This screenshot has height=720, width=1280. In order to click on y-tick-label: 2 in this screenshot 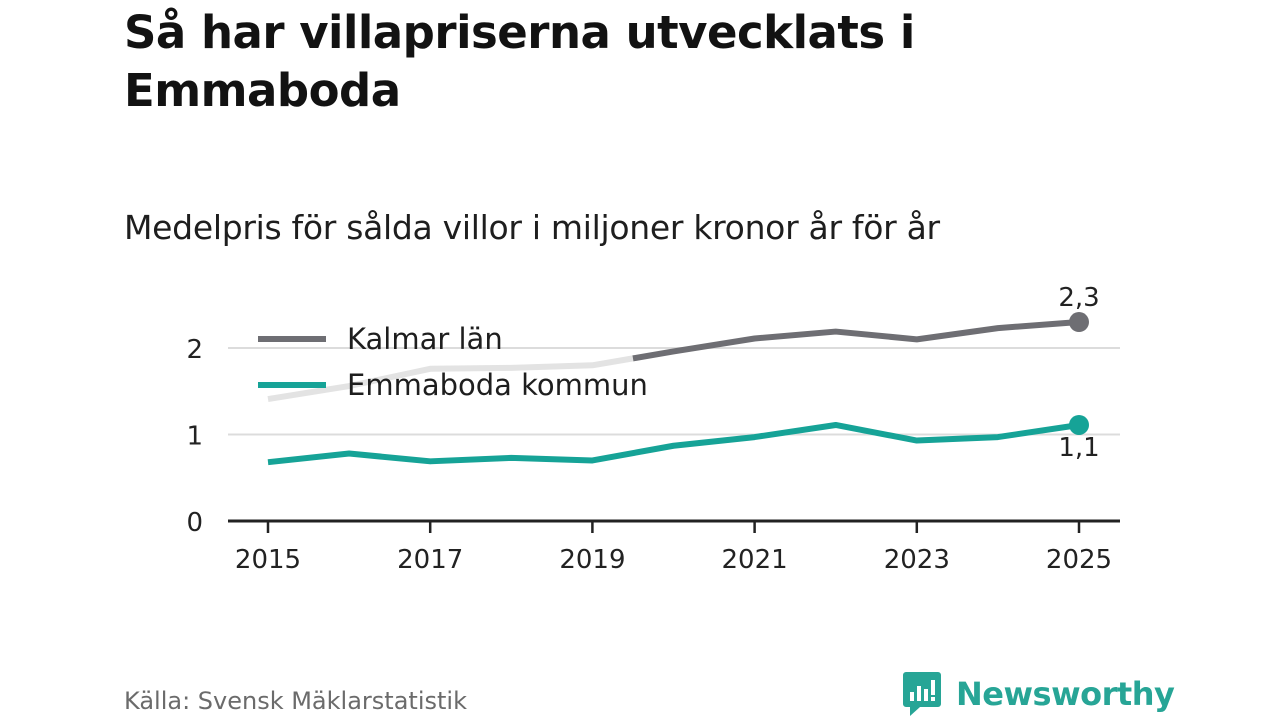, I will do `click(194, 350)`.